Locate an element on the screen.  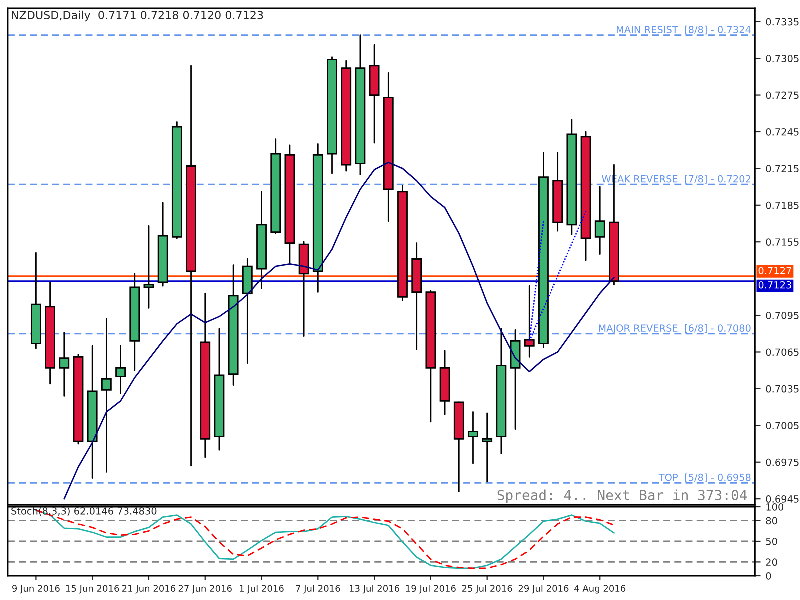
y-tick-label: 0 is located at coordinates (769, 576).